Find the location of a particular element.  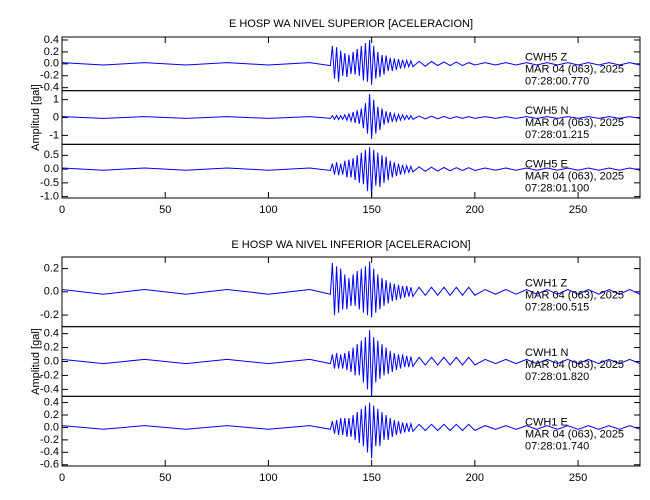

y-tick-label: 1 is located at coordinates (56, 100).